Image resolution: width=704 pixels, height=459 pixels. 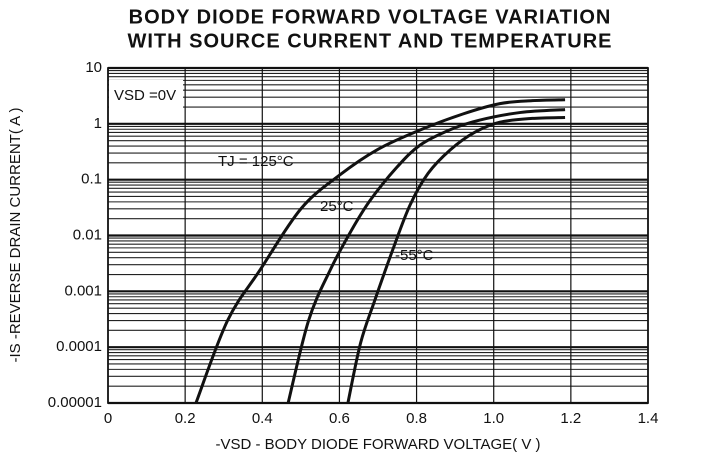 I want to click on chart-title: WITH SOURCE CURRENT AND TEMPERATURE, so click(x=370, y=41).